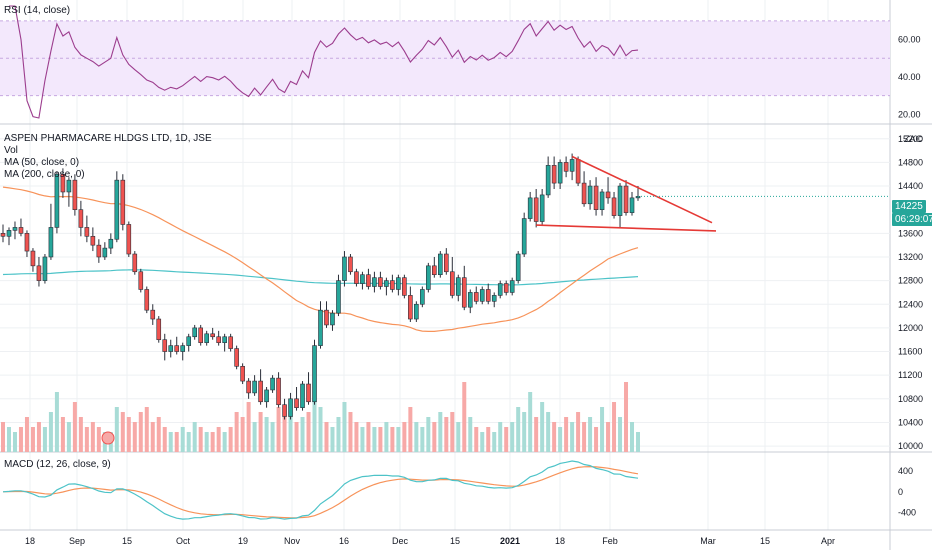  What do you see at coordinates (910, 233) in the screenshot?
I see `price-tick-label: 13600` at bounding box center [910, 233].